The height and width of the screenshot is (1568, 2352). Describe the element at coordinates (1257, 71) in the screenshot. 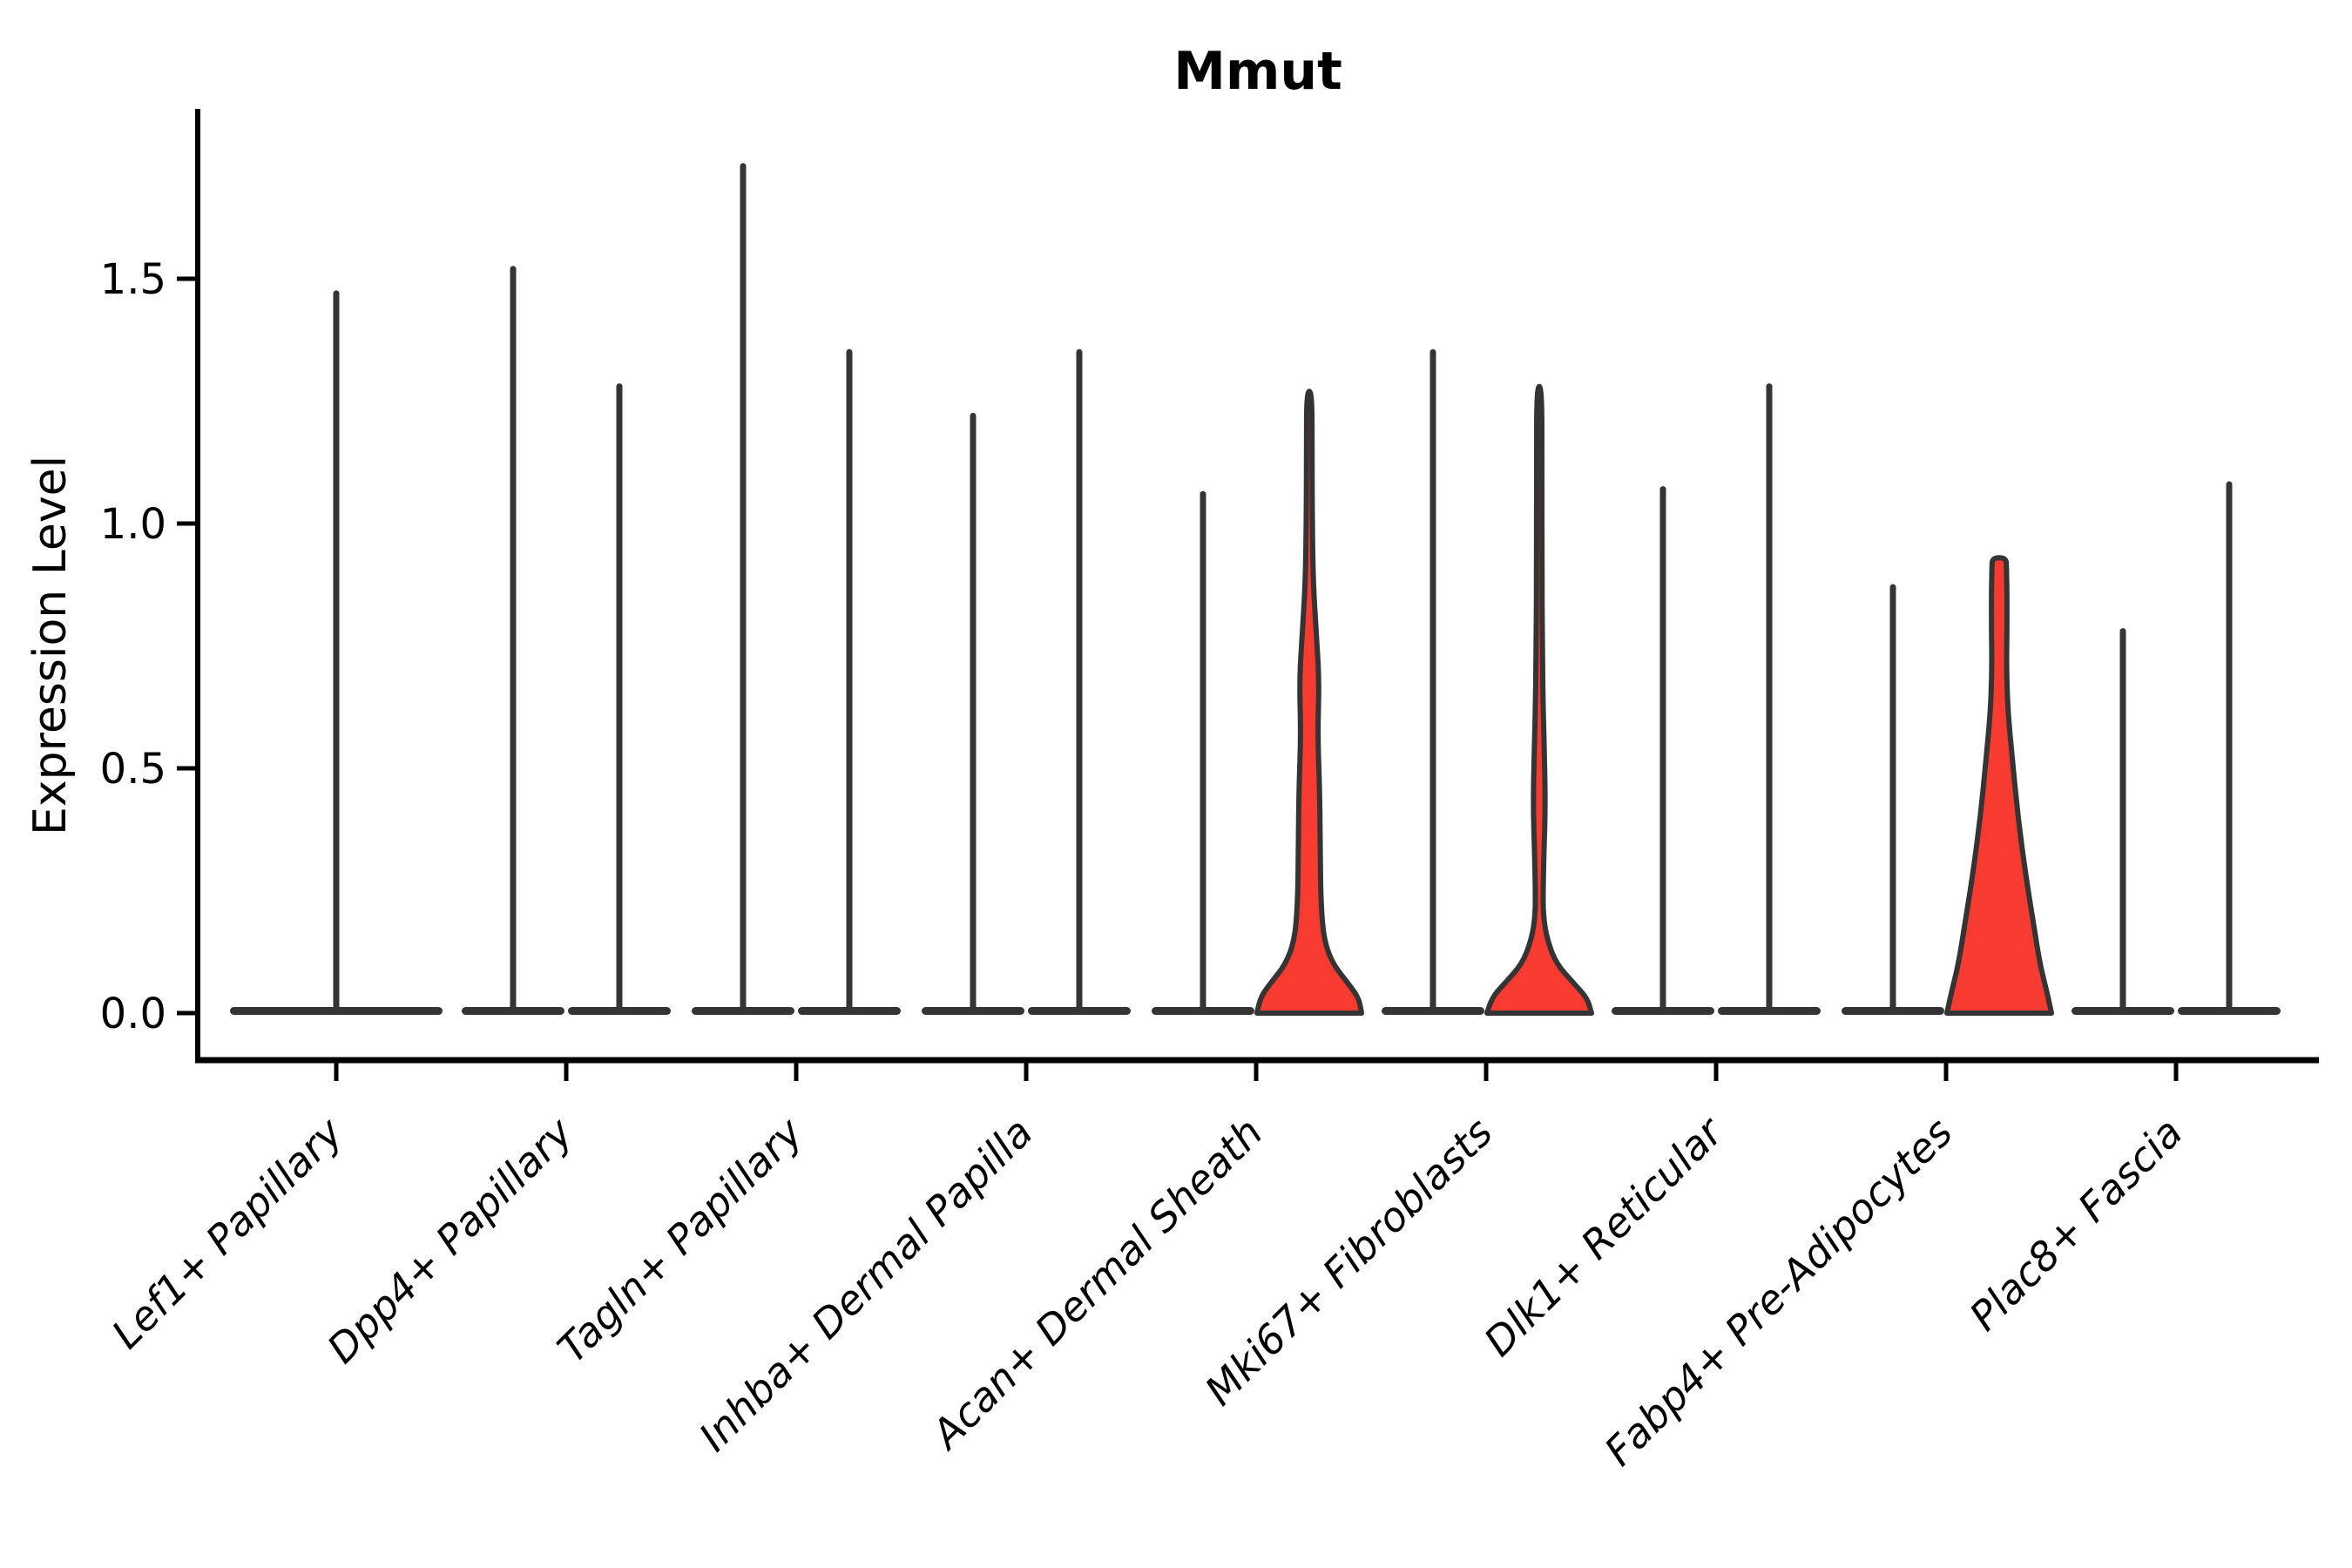

I see `chart-title: Mmut` at that location.